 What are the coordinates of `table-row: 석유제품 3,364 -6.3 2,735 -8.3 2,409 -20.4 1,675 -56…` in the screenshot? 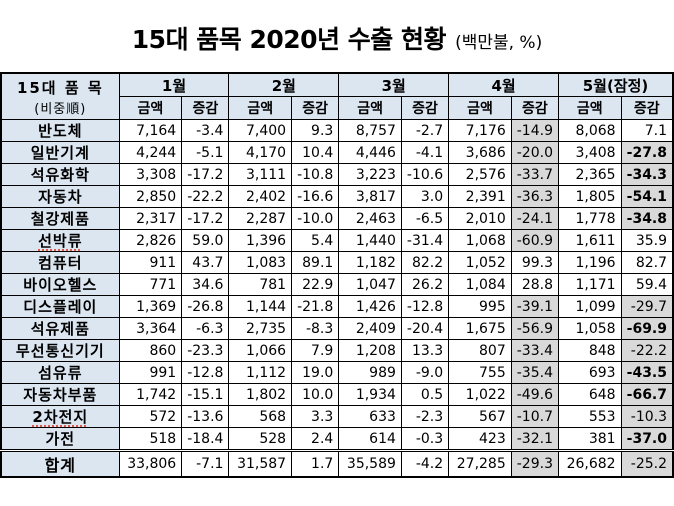 It's located at (337, 328).